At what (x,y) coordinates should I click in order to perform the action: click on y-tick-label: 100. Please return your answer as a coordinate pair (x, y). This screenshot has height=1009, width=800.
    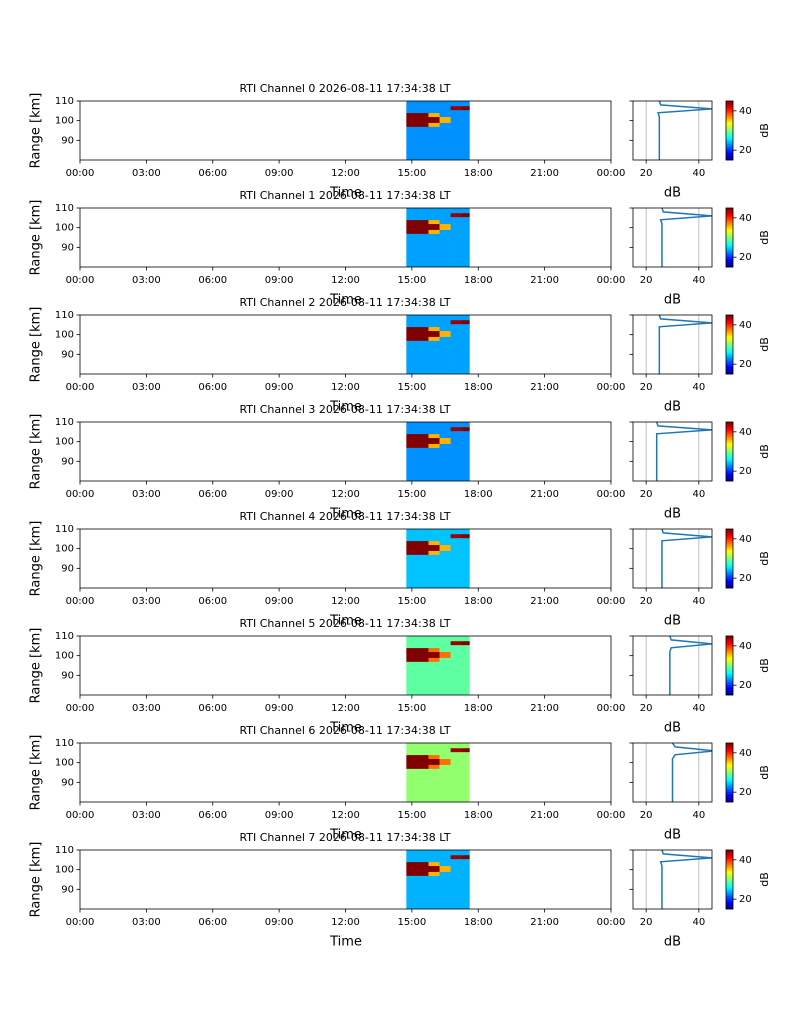
    Looking at the image, I should click on (64, 335).